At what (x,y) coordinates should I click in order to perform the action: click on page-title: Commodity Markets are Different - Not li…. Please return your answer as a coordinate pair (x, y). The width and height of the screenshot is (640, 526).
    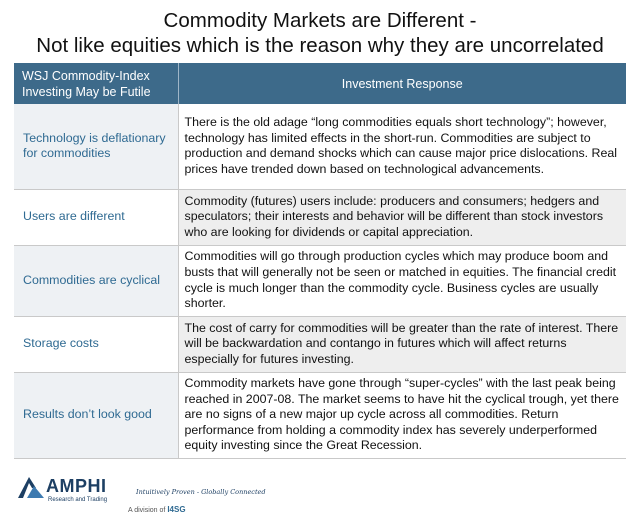
    Looking at the image, I should click on (320, 33).